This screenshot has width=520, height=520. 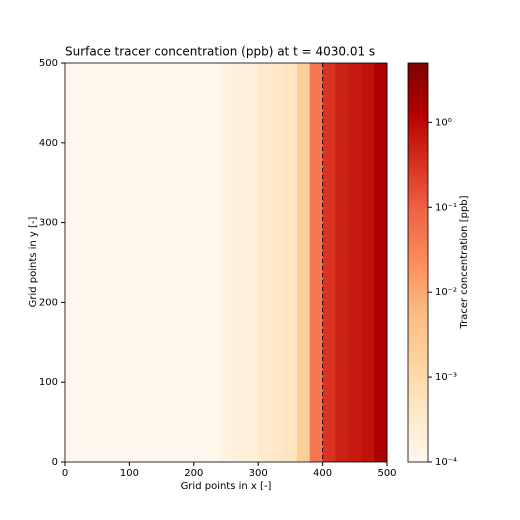 What do you see at coordinates (33, 261) in the screenshot?
I see `y-axis-label: Grid points in y [-]` at bounding box center [33, 261].